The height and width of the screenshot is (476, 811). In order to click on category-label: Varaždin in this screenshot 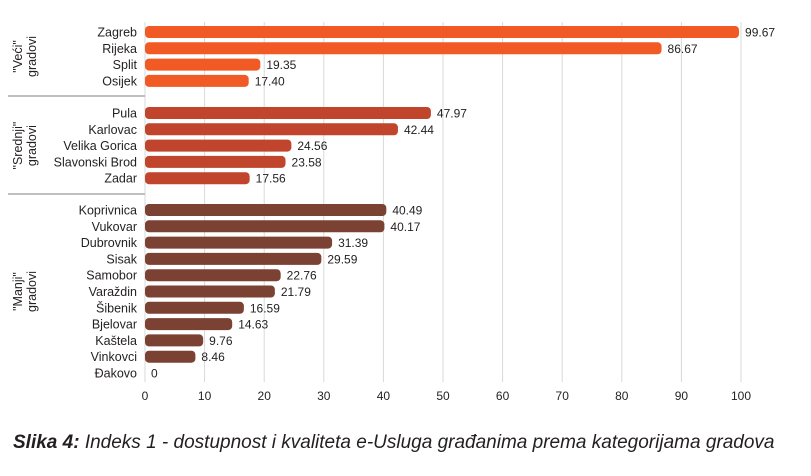, I will do `click(113, 292)`.